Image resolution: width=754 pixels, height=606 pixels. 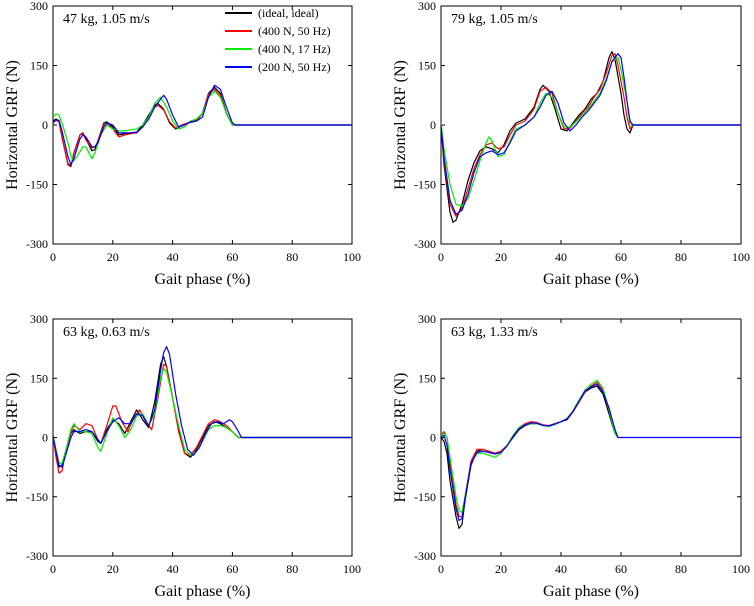 What do you see at coordinates (494, 332) in the screenshot?
I see `panel-annotation: 63 kg, 1.33 m/s` at bounding box center [494, 332].